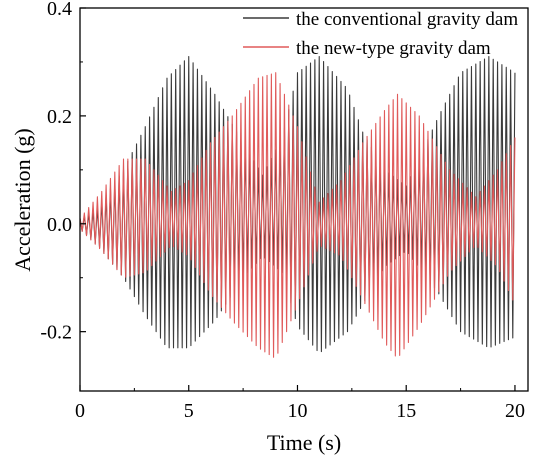  What do you see at coordinates (80, 411) in the screenshot?
I see `x-tick-label: 0` at bounding box center [80, 411].